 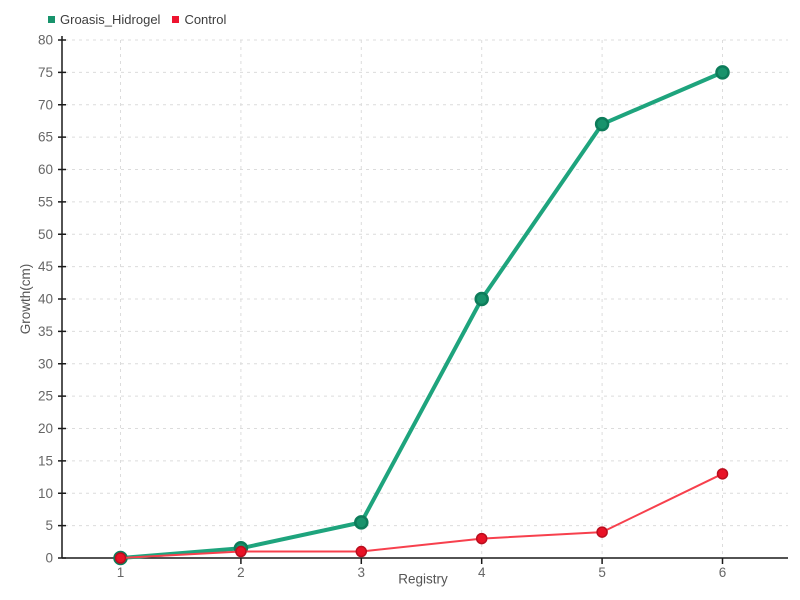 I want to click on x-axis-title: Registry, so click(x=423, y=579).